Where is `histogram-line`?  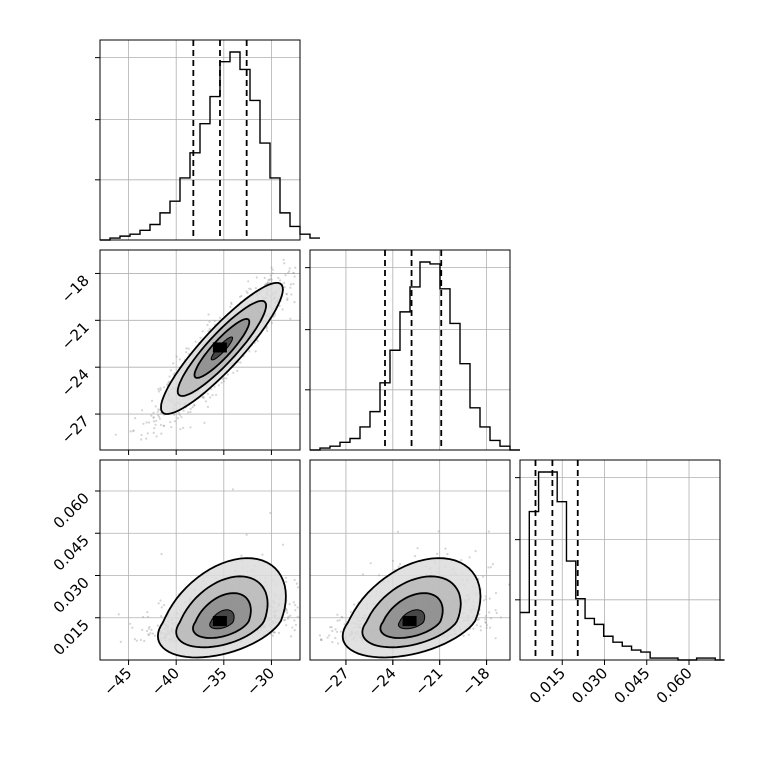 histogram-line is located at coordinates (210, 146).